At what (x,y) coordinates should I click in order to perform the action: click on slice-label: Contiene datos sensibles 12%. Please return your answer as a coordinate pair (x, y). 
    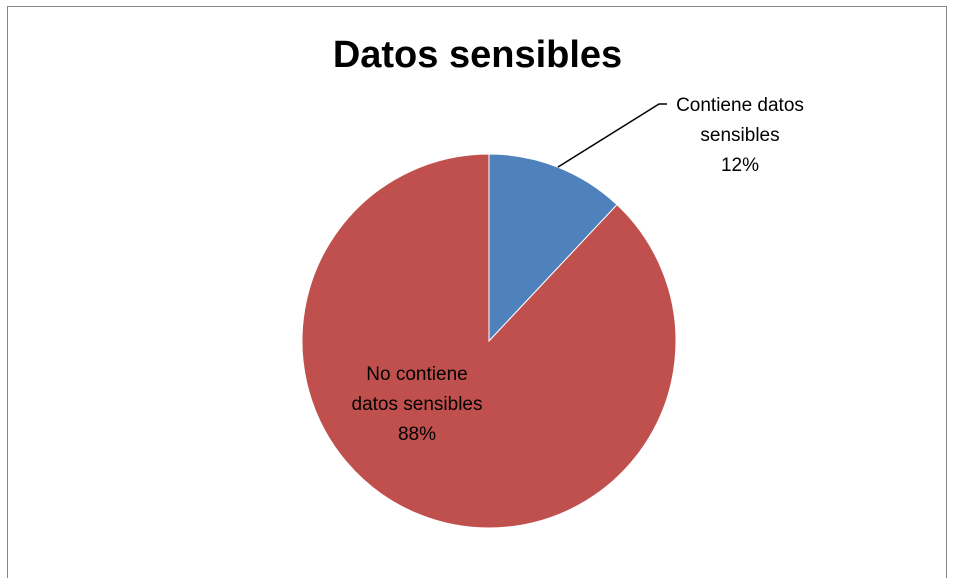
    Looking at the image, I should click on (740, 135).